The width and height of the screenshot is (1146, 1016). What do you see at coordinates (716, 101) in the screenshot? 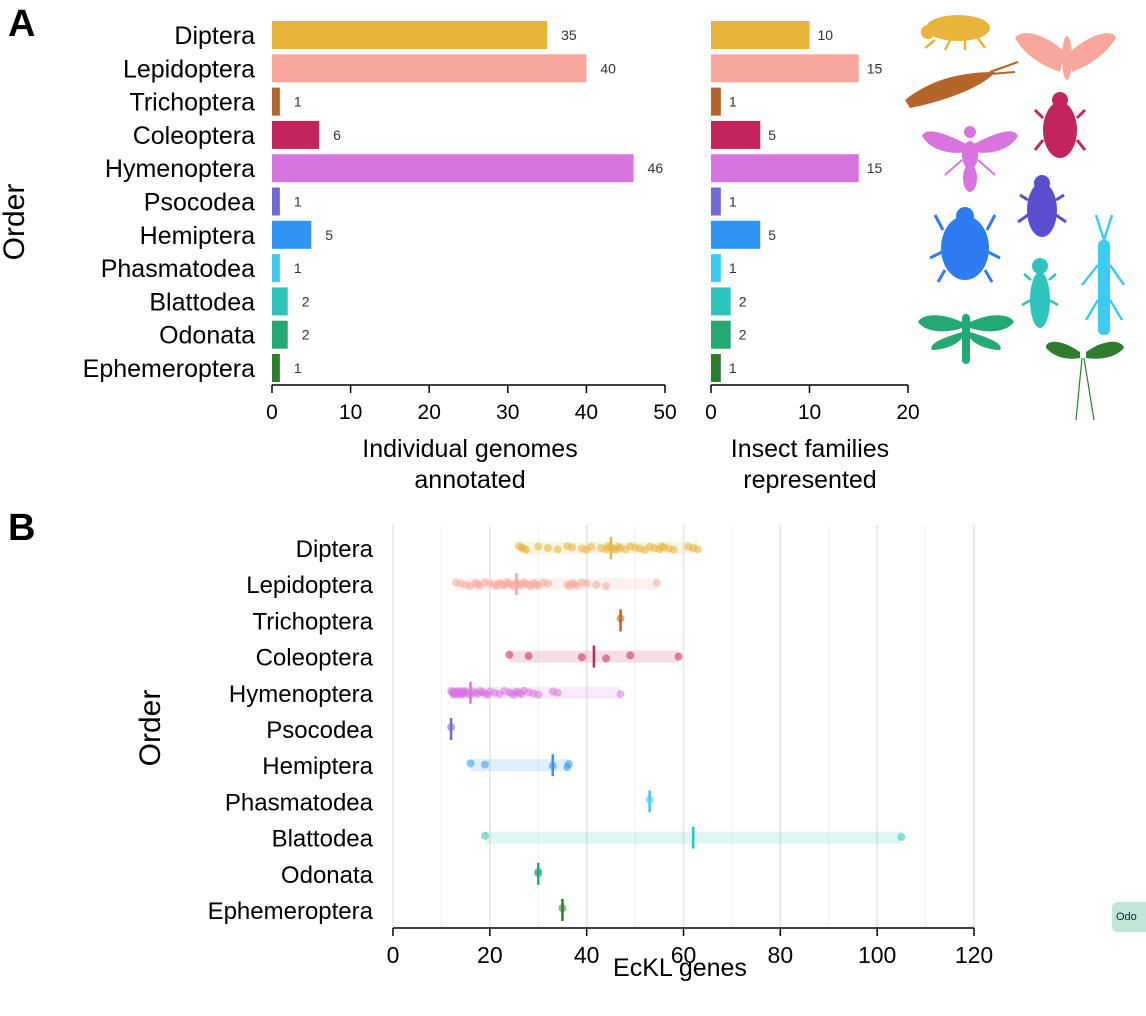
I see `bar-families-trichoptera` at bounding box center [716, 101].